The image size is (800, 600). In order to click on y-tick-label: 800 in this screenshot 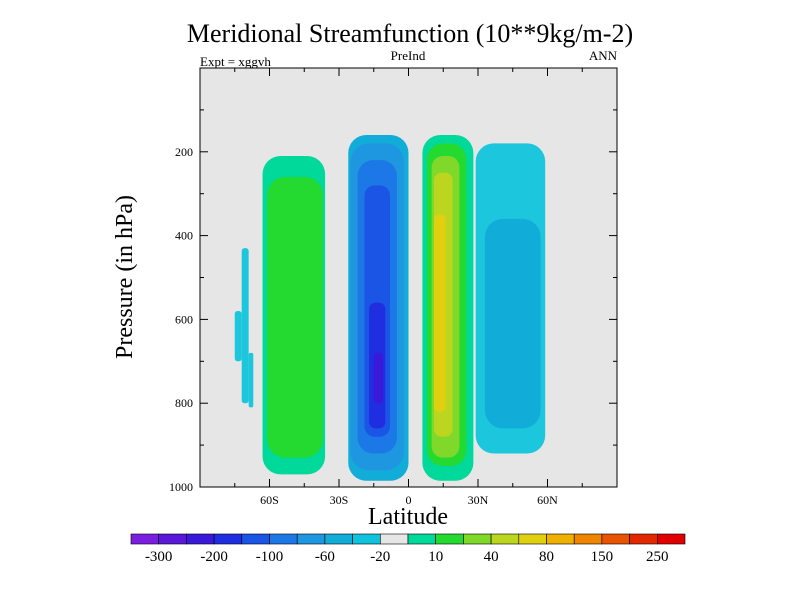, I will do `click(184, 403)`.